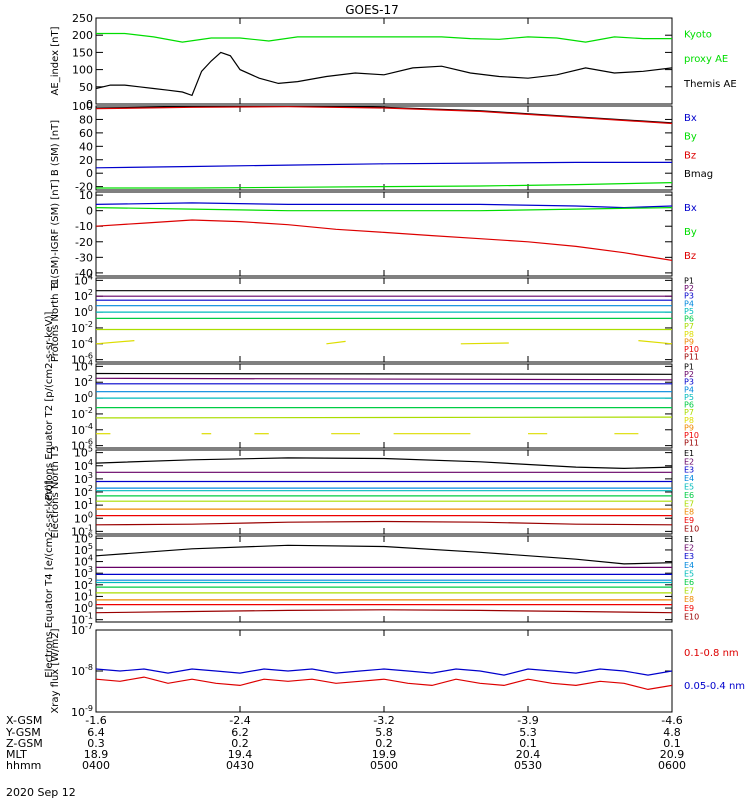 The height and width of the screenshot is (800, 750). I want to click on x-tick-label: 19.9, so click(384, 754).